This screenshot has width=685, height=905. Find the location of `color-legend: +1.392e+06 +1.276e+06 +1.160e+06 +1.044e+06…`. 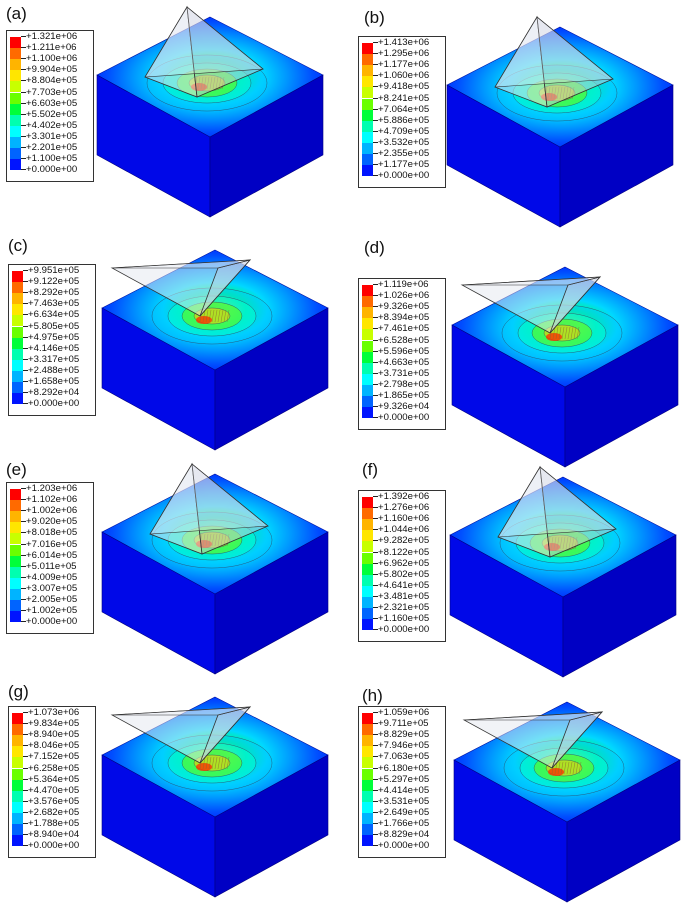

color-legend: +1.392e+06 +1.276e+06 +1.160e+06 +1.044e+06… is located at coordinates (402, 566).